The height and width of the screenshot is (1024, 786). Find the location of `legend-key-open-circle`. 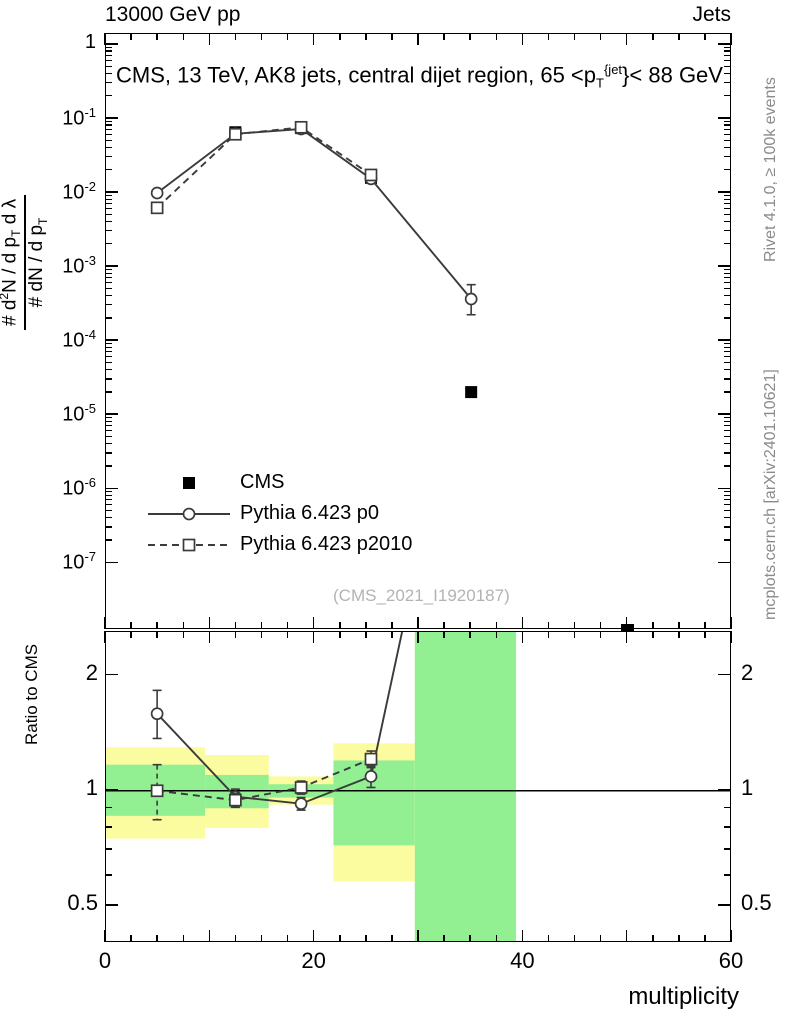

legend-key-open-circle is located at coordinates (189, 514).